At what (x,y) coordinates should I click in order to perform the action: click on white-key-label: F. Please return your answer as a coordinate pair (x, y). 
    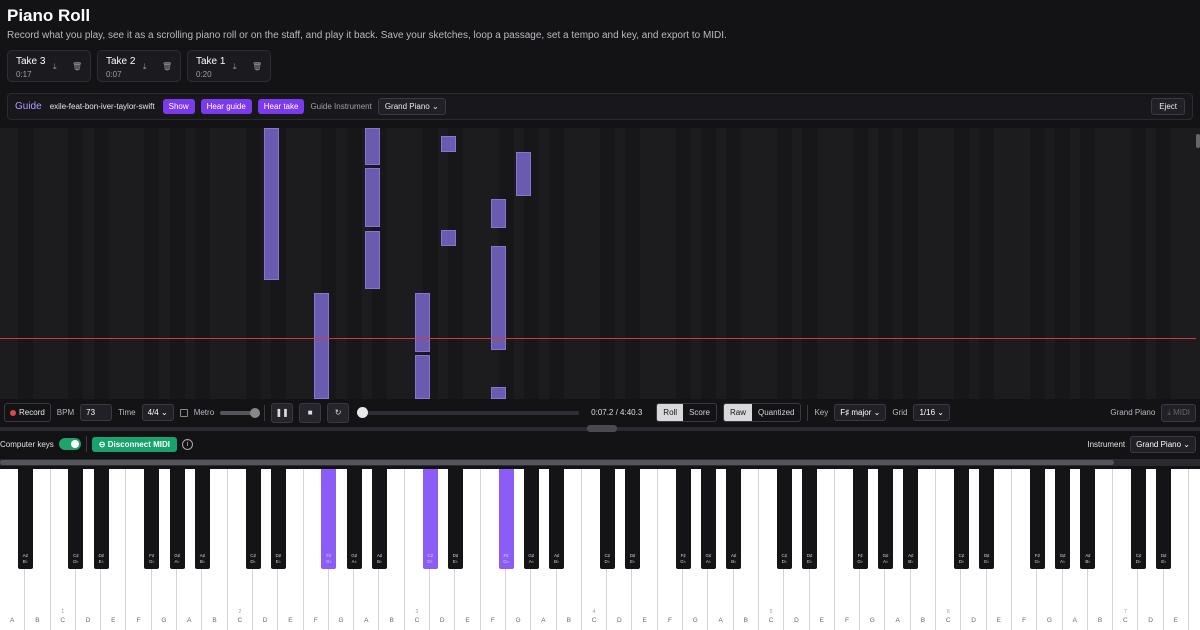
    Looking at the image, I should click on (138, 620).